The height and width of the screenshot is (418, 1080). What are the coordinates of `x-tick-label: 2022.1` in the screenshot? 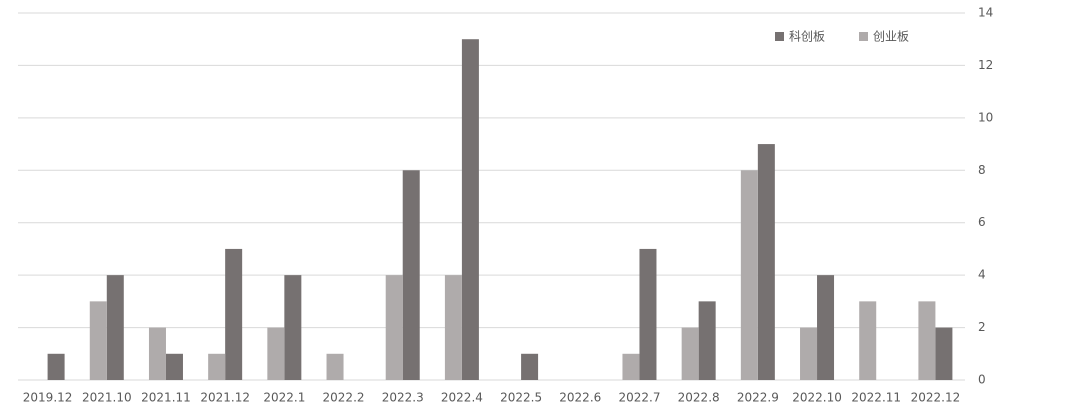 It's located at (284, 398).